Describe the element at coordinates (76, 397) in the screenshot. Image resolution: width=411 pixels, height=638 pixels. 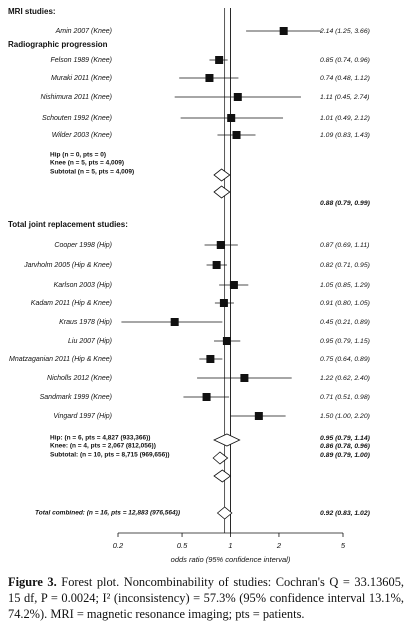
I see `study-label: Sandmark 1999 (Knee)` at that location.